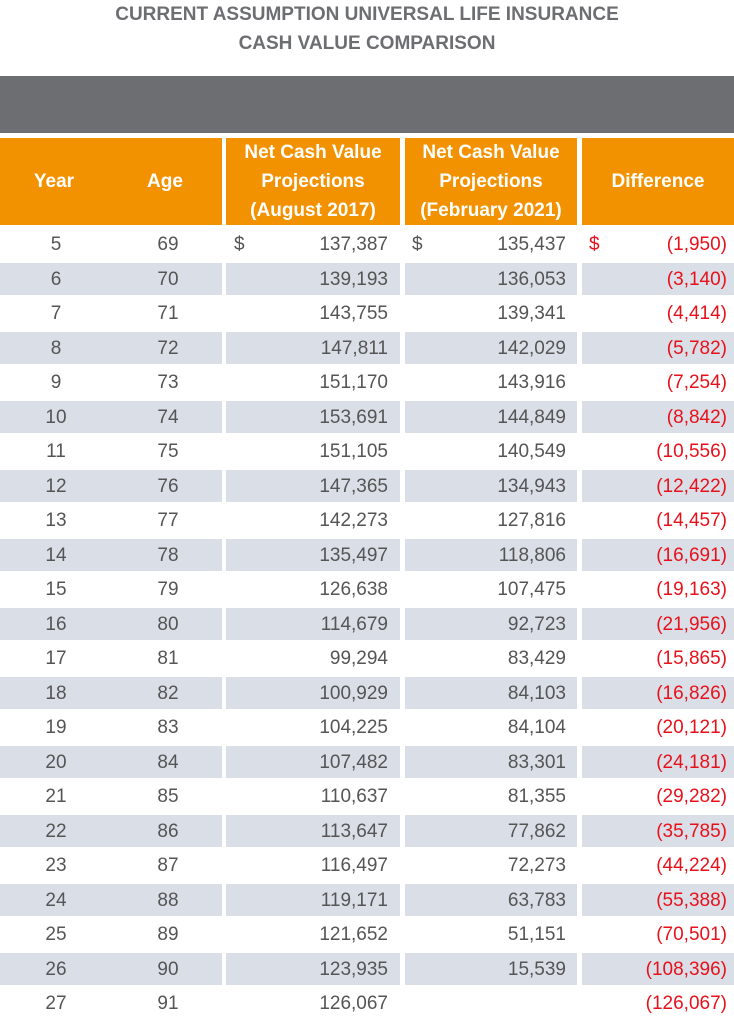 The image size is (734, 1024). Describe the element at coordinates (56, 520) in the screenshot. I see `year: 13` at that location.